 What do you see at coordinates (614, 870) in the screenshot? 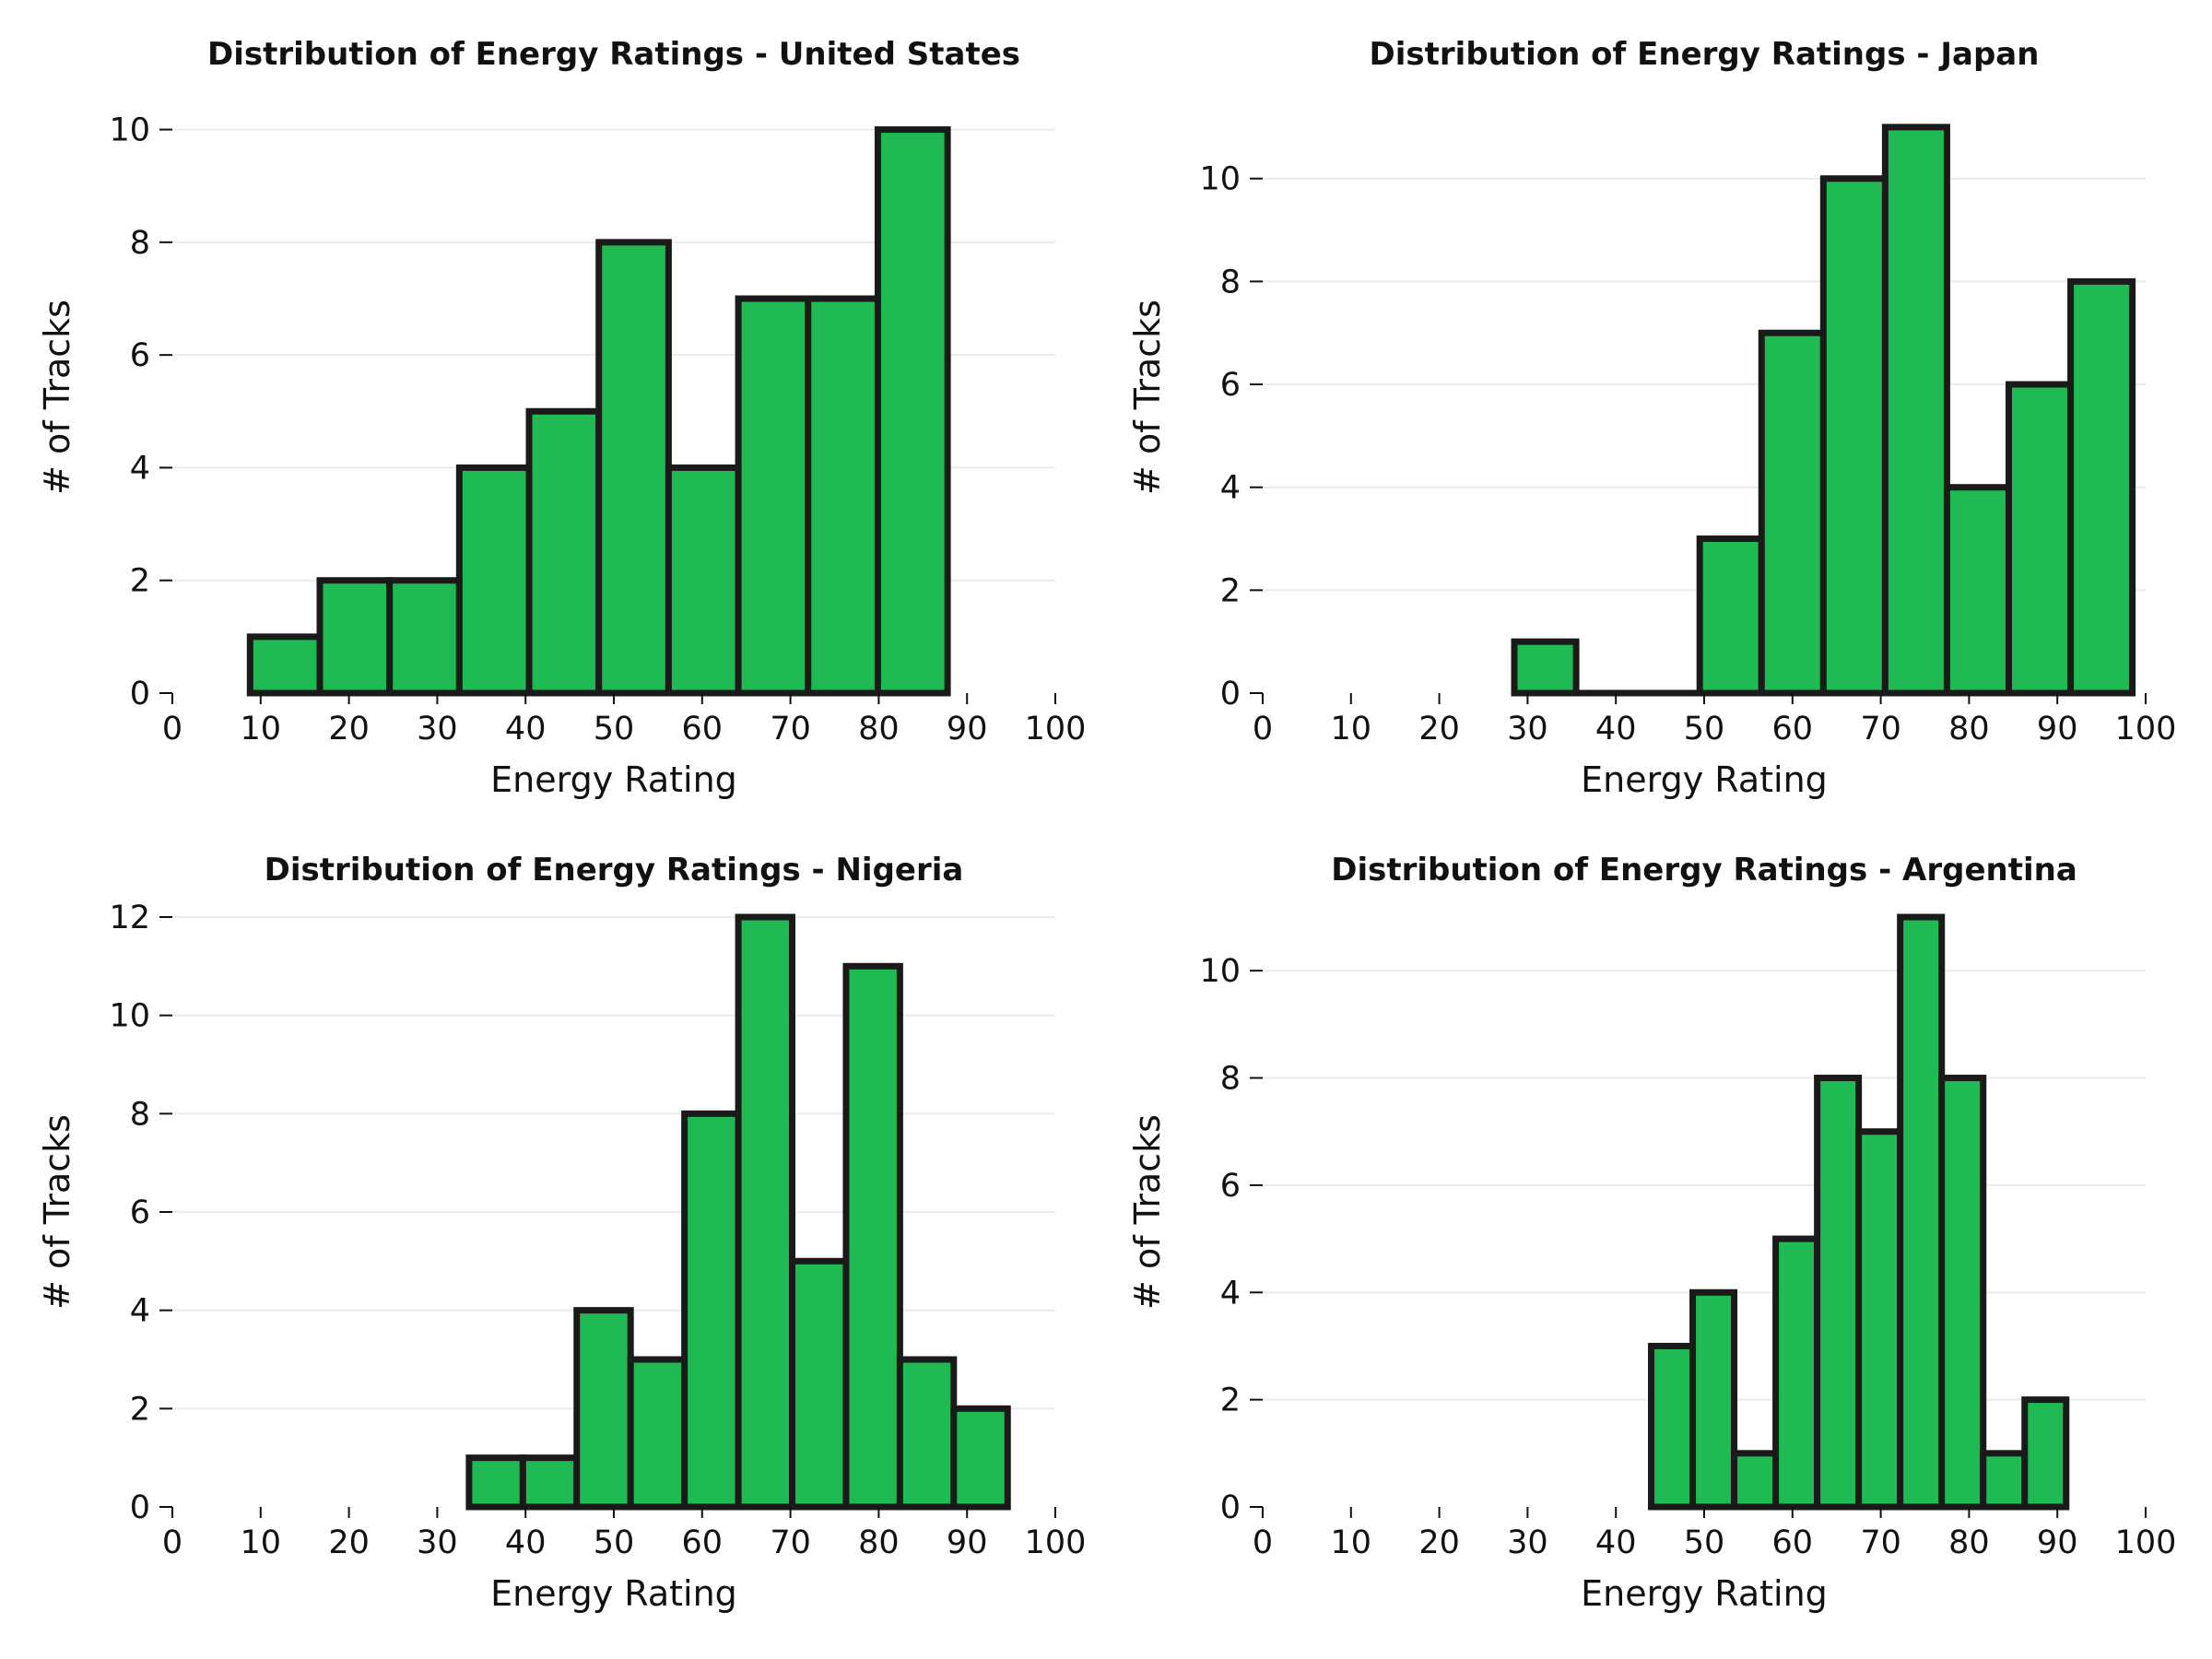
I see `chart-title: Distribution of Energy Ratings - Nigeria` at bounding box center [614, 870].